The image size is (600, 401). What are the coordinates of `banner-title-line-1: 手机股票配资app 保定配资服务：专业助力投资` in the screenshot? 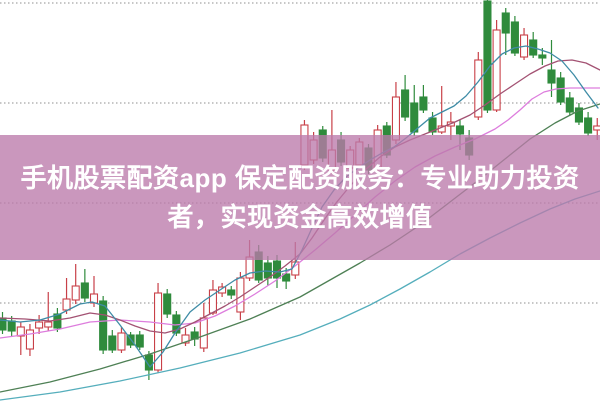 It's located at (300, 177).